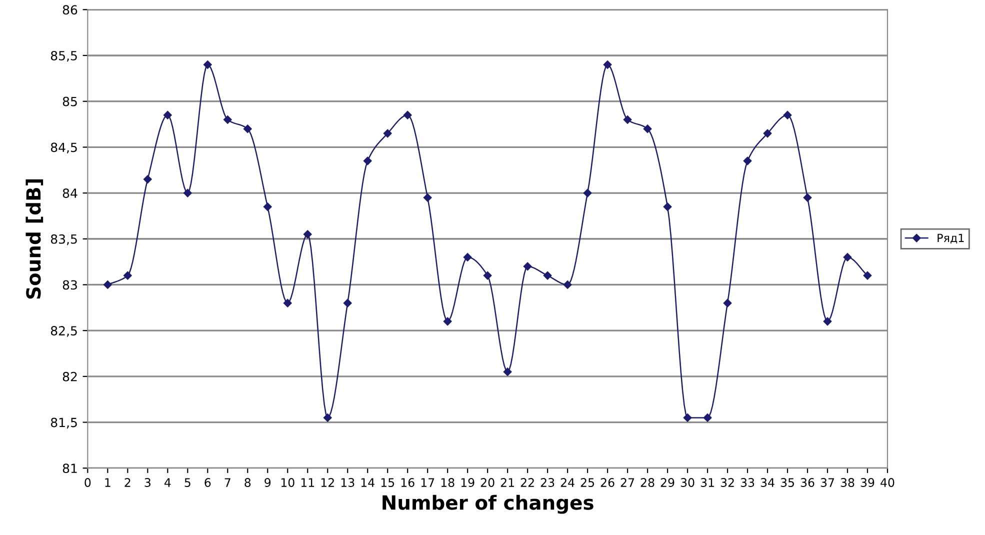  What do you see at coordinates (69, 101) in the screenshot?
I see `y-tick-label: 85` at bounding box center [69, 101].